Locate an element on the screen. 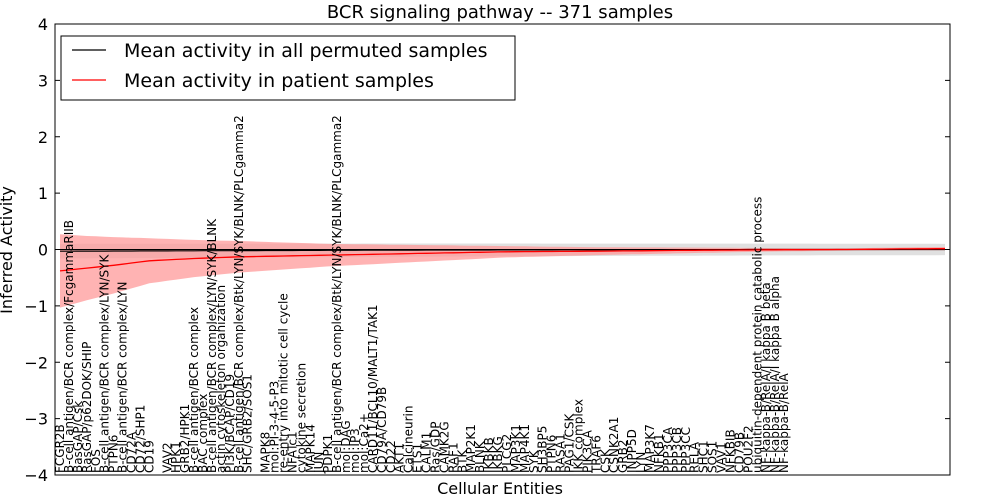 This screenshot has height=500, width=1000. y-tick-label: −1 is located at coordinates (36, 306).